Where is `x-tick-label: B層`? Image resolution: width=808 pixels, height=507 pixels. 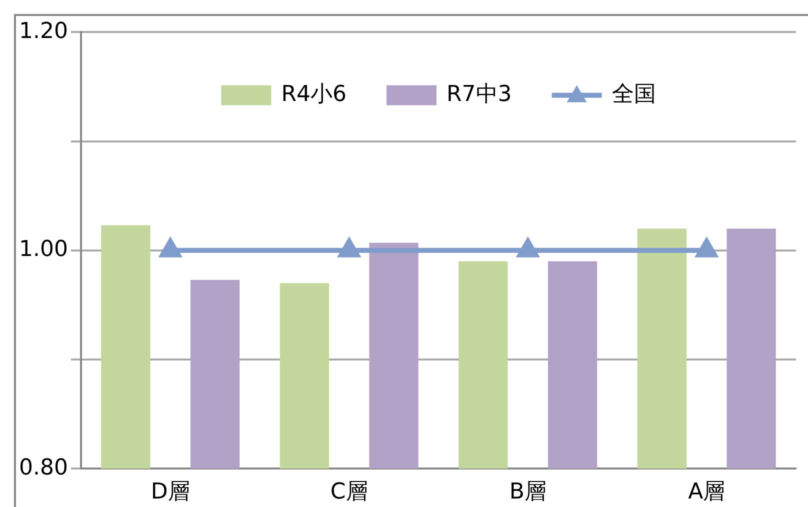 x-tick-label: B層 is located at coordinates (527, 492).